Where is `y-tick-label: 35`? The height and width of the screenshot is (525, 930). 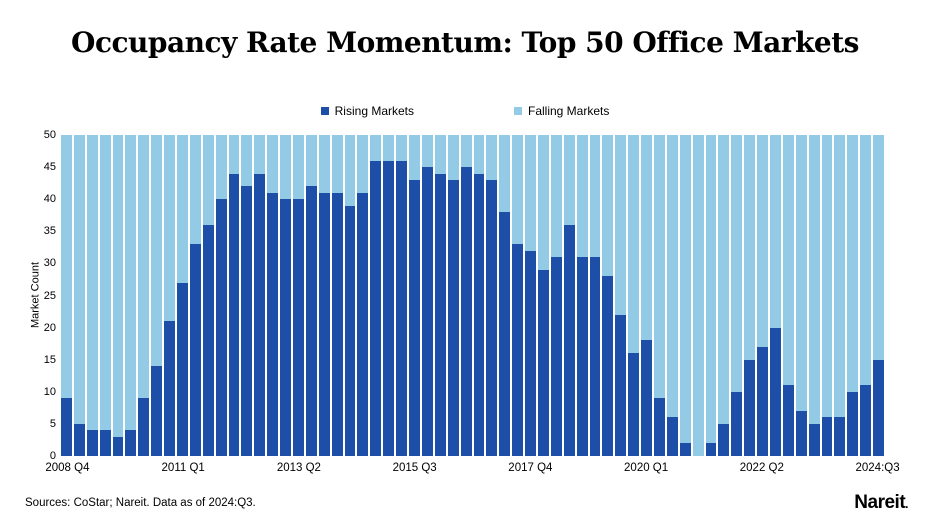
y-tick-label: 35 is located at coordinates (49, 231).